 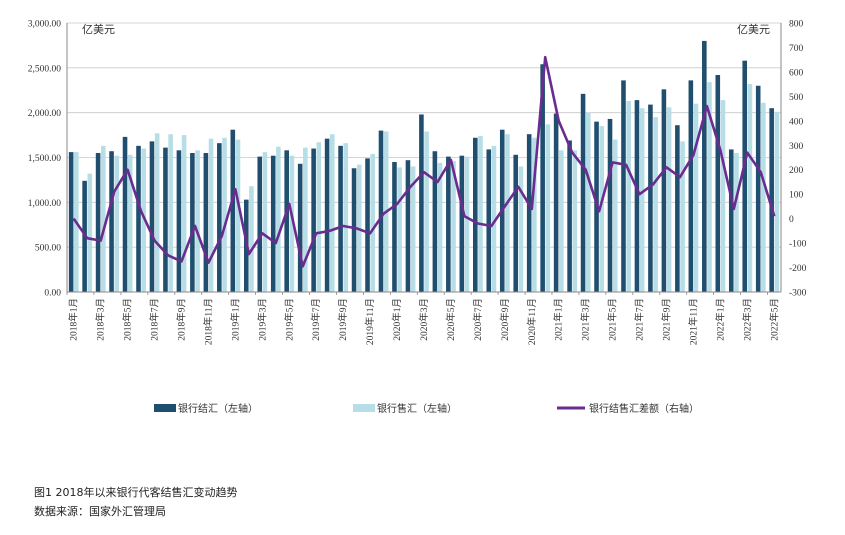 What do you see at coordinates (289, 319) in the screenshot?
I see `x-axis-tick-label: 2019年5月` at bounding box center [289, 319].